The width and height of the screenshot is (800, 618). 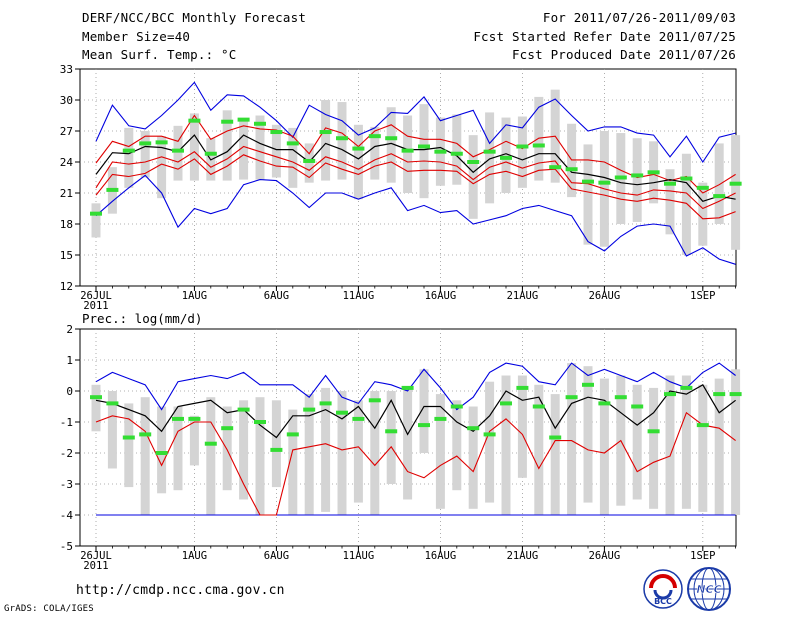 What do you see at coordinates (69, 360) in the screenshot?
I see `prec-y-tick-label: 1` at bounding box center [69, 360].